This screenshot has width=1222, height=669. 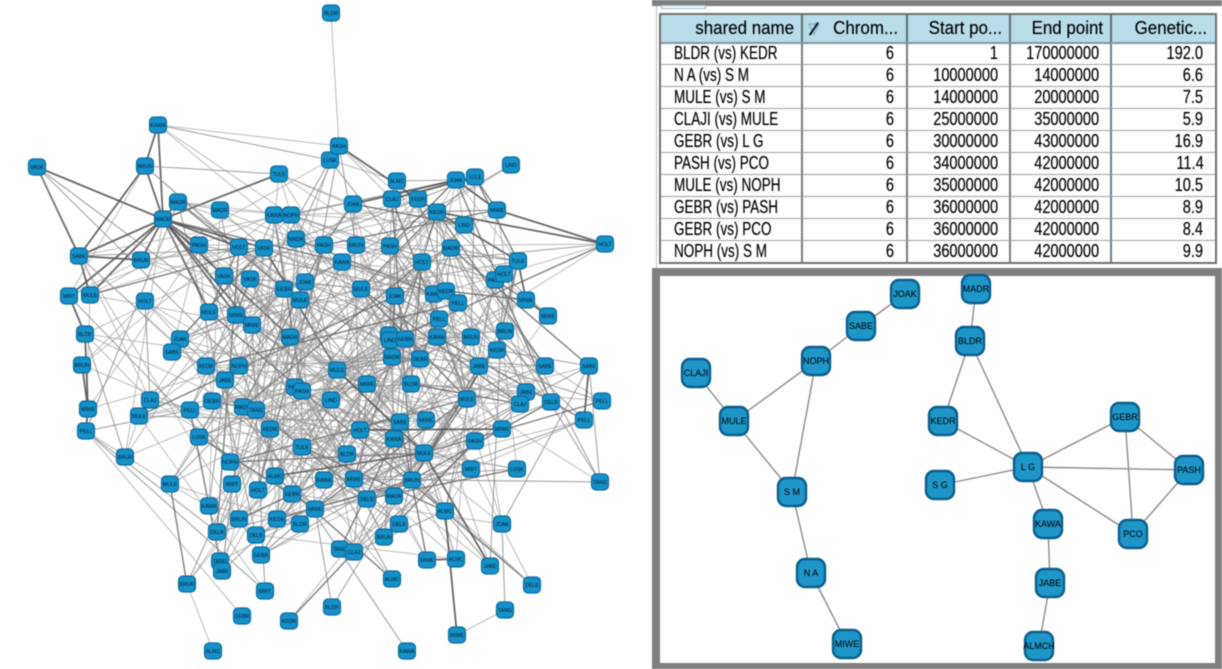 What do you see at coordinates (1039, 646) in the screenshot?
I see `svg-text: ALMCH` at bounding box center [1039, 646].